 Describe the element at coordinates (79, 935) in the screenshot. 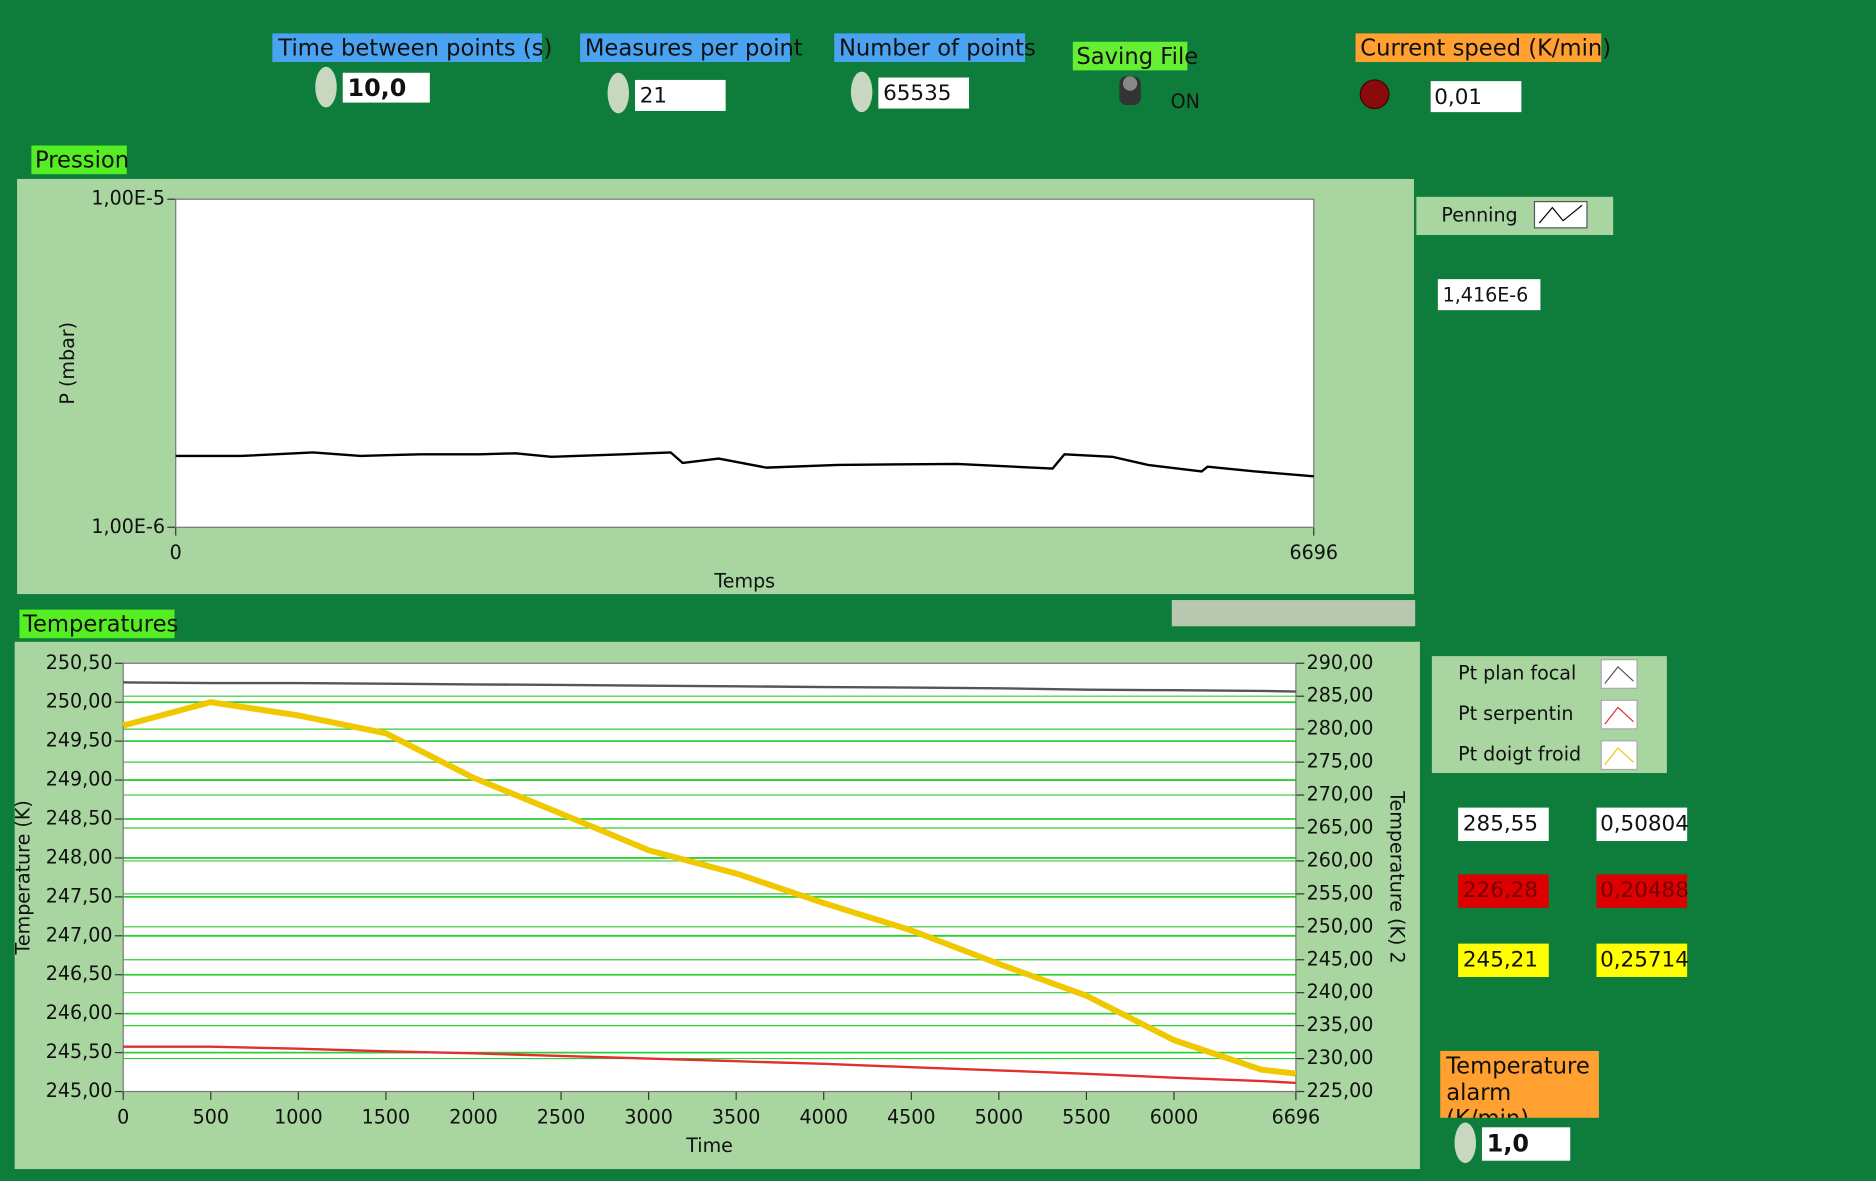

I see `y-tick-label: 247,00` at that location.